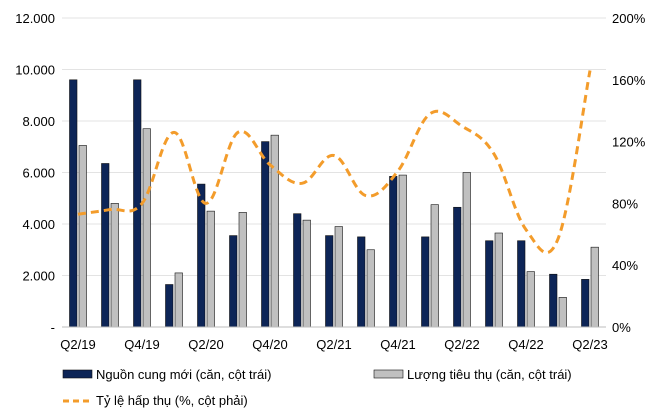  What do you see at coordinates (621, 327) in the screenshot?
I see `right-tick-label: 0%` at bounding box center [621, 327].